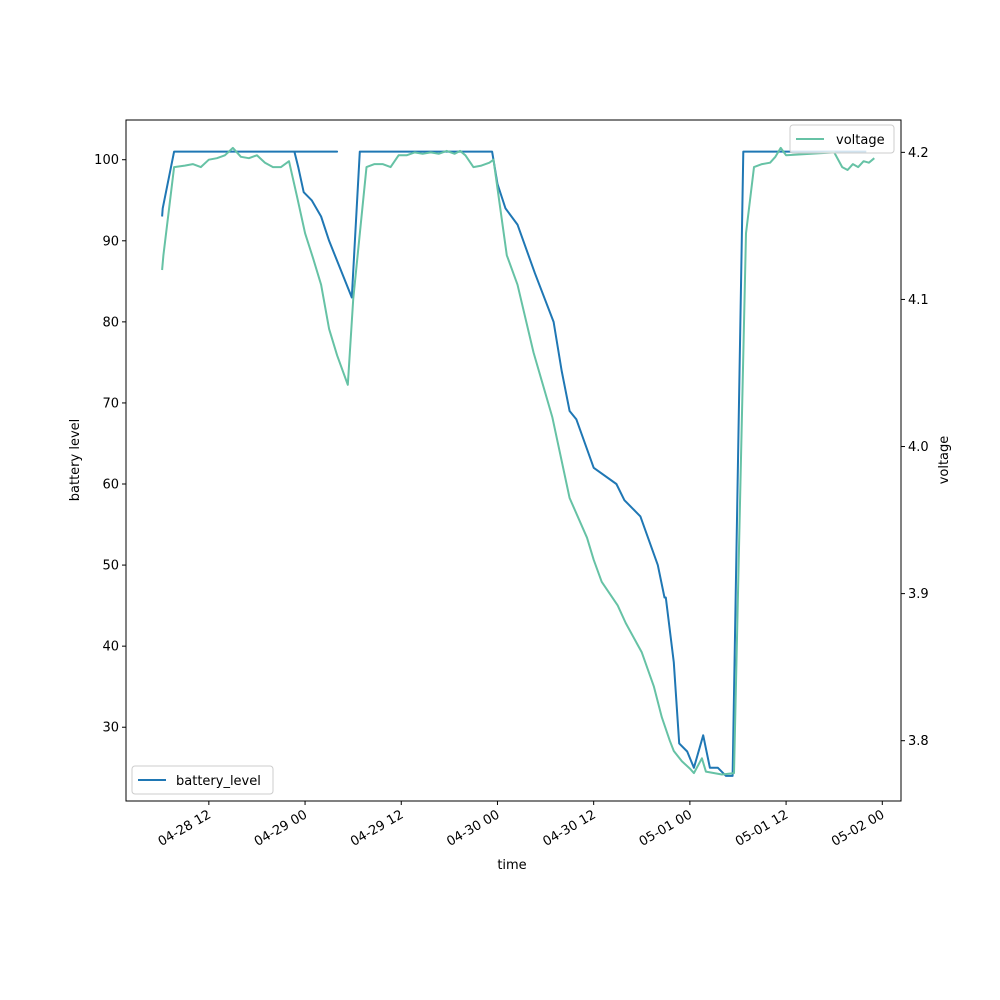  I want to click on y-axis-left-label: battery level, so click(75, 460).